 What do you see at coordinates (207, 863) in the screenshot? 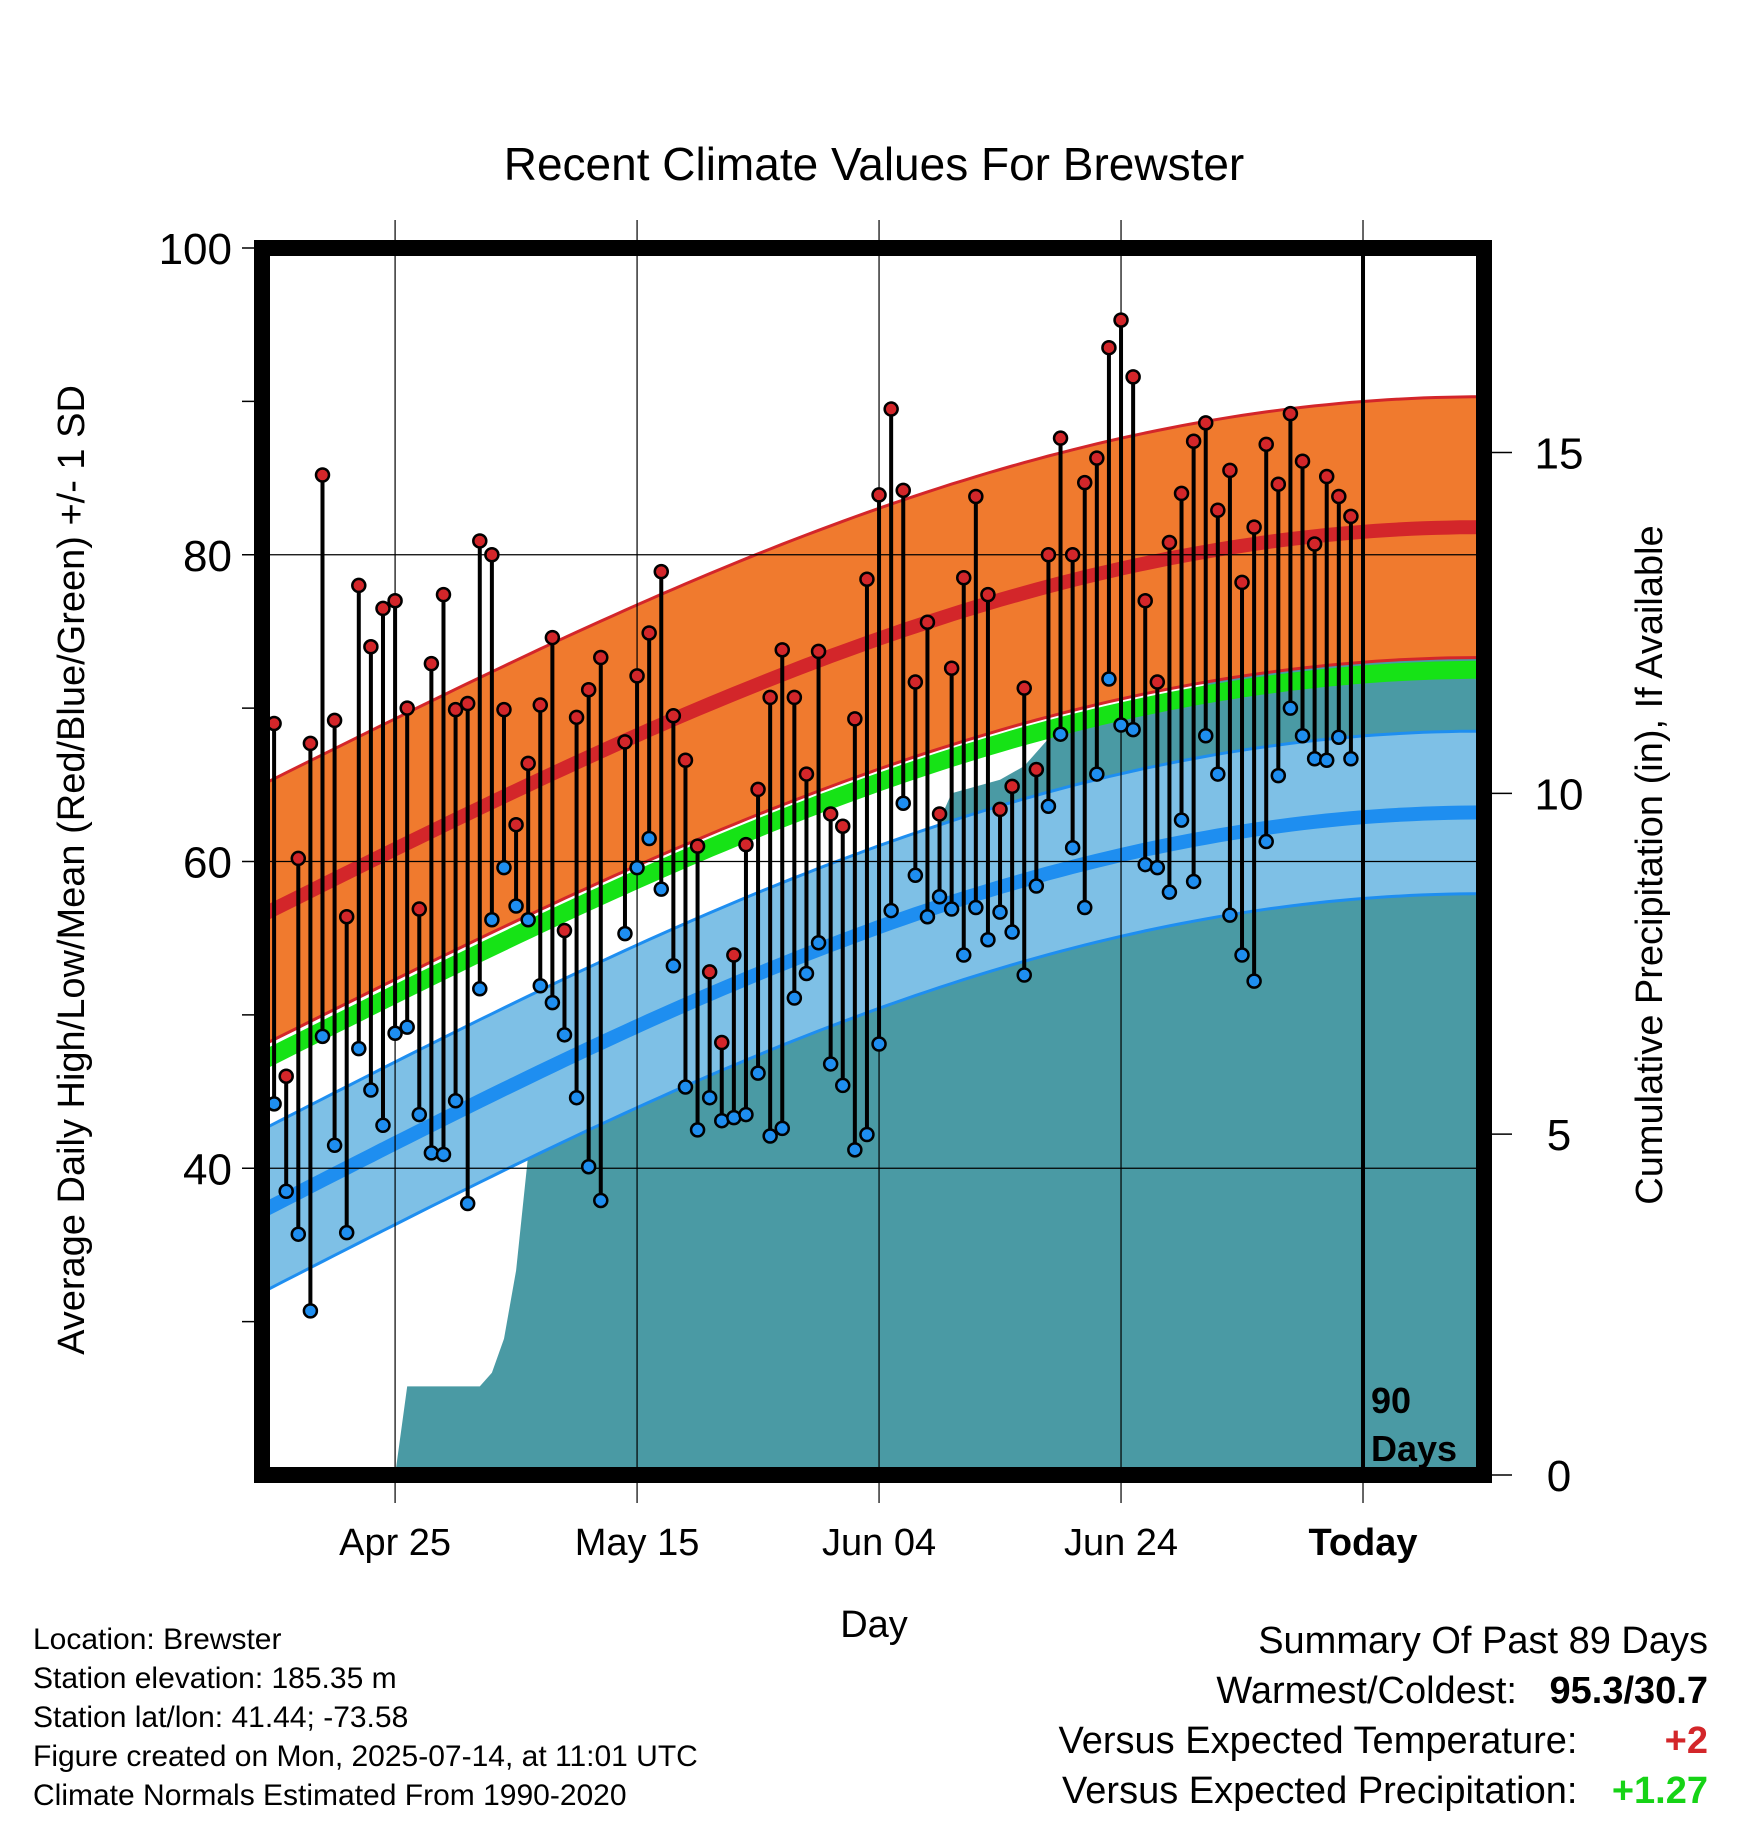
I see `y-tick-label-left: 60` at bounding box center [207, 863].